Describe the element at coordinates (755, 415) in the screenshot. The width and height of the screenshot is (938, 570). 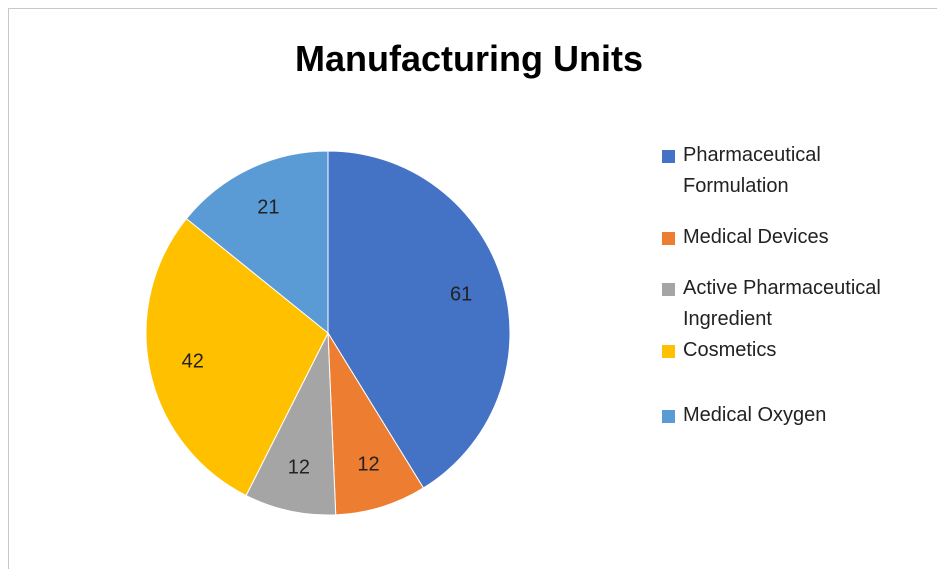
I see `legend-label: Medical Oxygen` at that location.